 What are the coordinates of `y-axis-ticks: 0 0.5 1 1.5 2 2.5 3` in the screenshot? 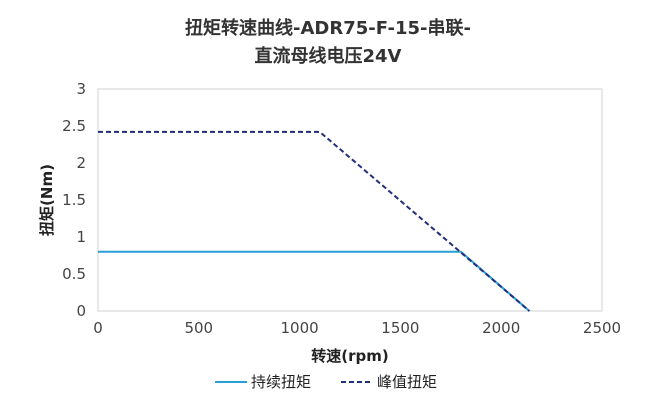 It's located at (74, 200).